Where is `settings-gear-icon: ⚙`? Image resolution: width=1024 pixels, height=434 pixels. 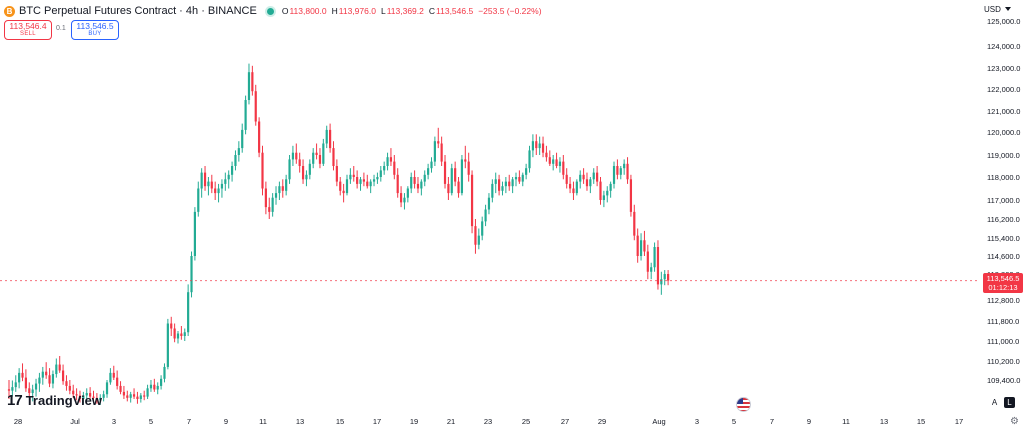
settings-gear-icon: ⚙ is located at coordinates (1014, 421).